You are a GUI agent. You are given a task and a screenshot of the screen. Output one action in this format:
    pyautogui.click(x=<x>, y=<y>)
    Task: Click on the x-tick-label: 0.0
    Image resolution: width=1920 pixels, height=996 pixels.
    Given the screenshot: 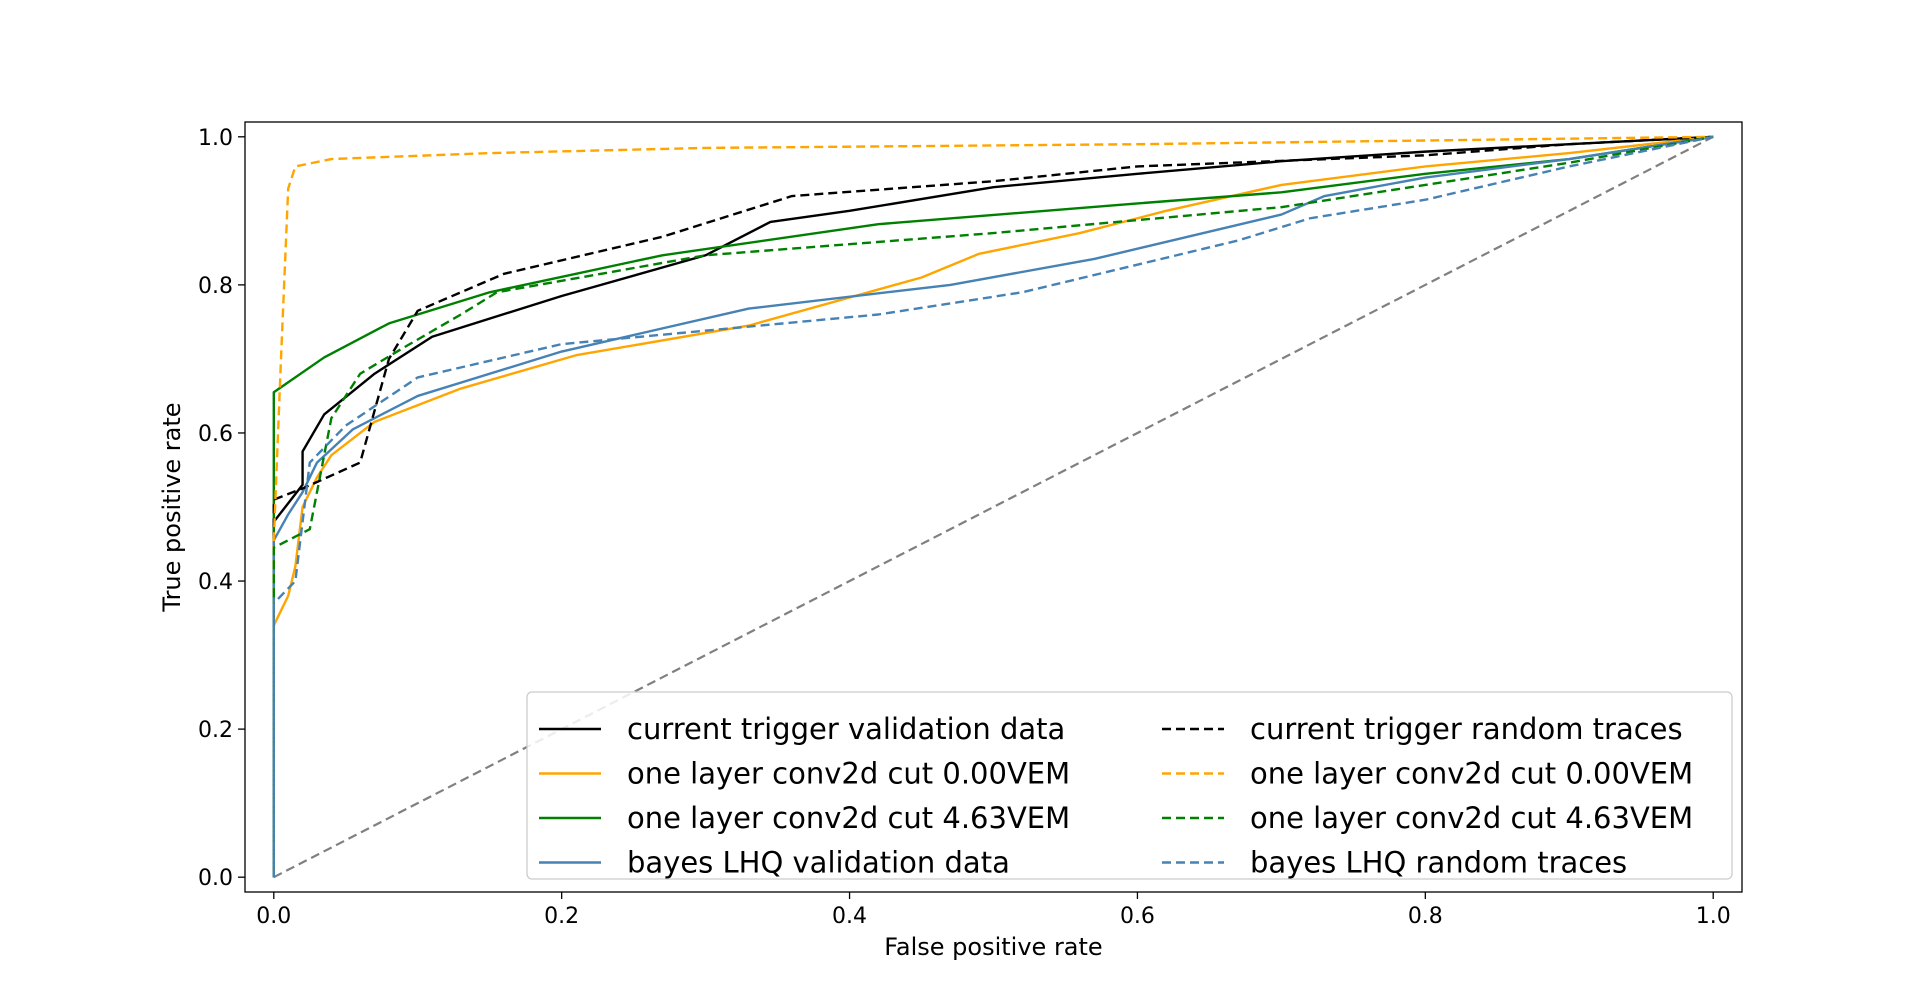 What is the action you would take?
    pyautogui.click(x=273, y=916)
    